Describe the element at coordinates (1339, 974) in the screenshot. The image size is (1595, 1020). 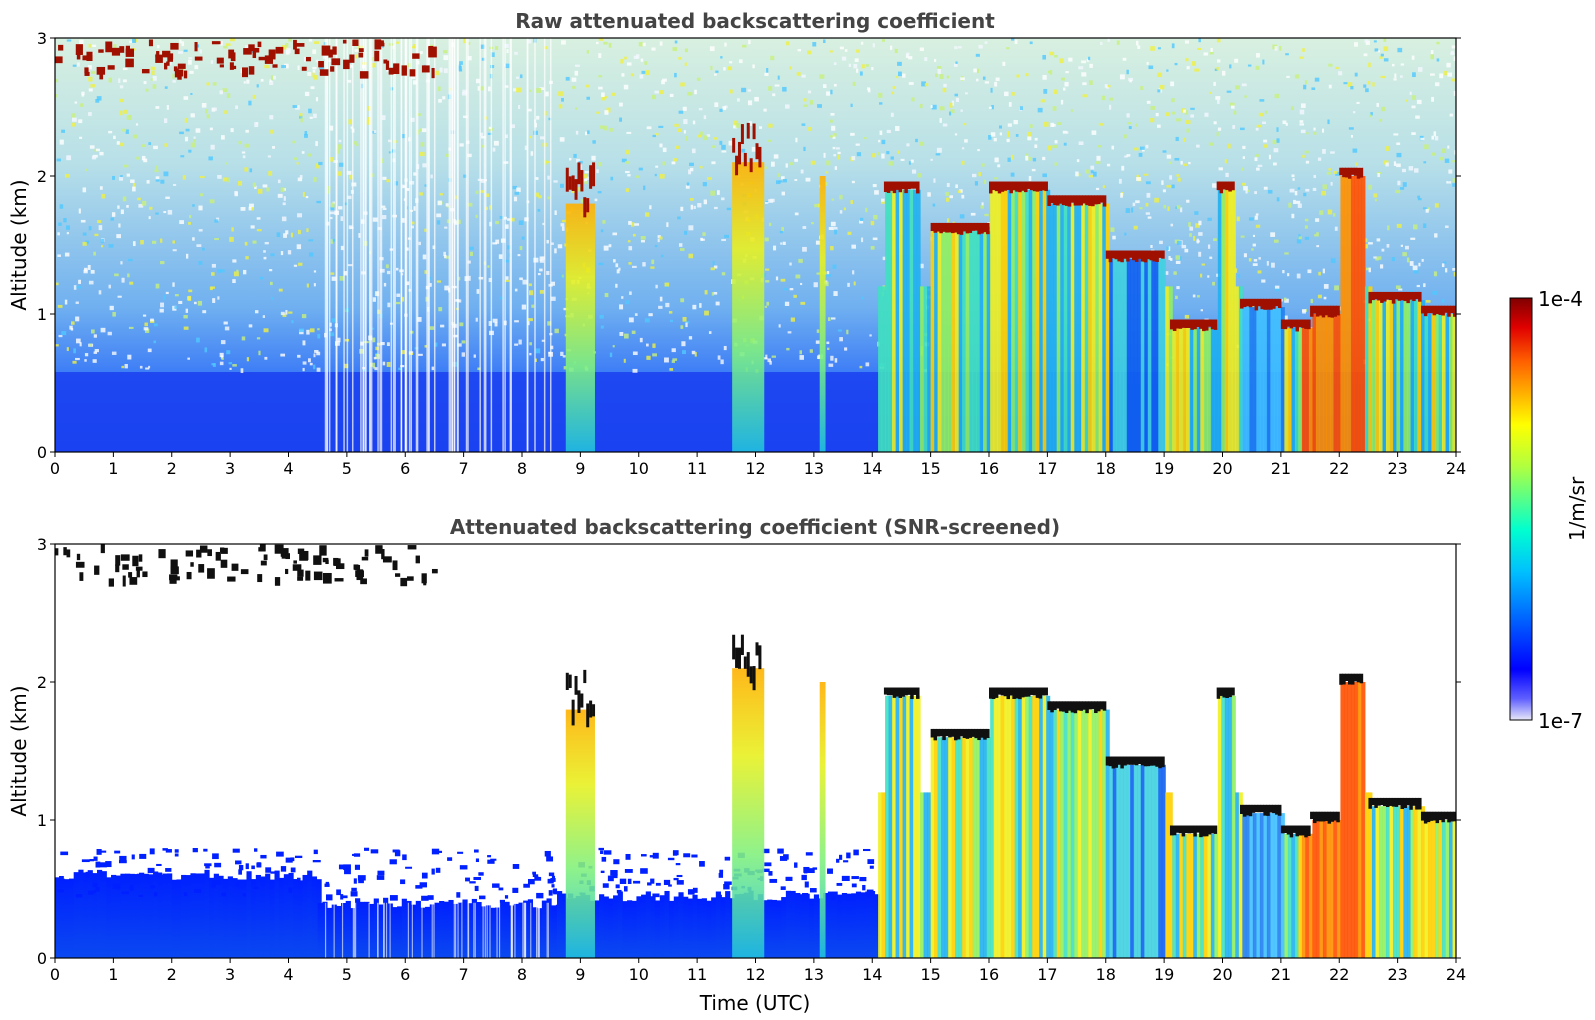
I see `x-tick-label: 22` at that location.